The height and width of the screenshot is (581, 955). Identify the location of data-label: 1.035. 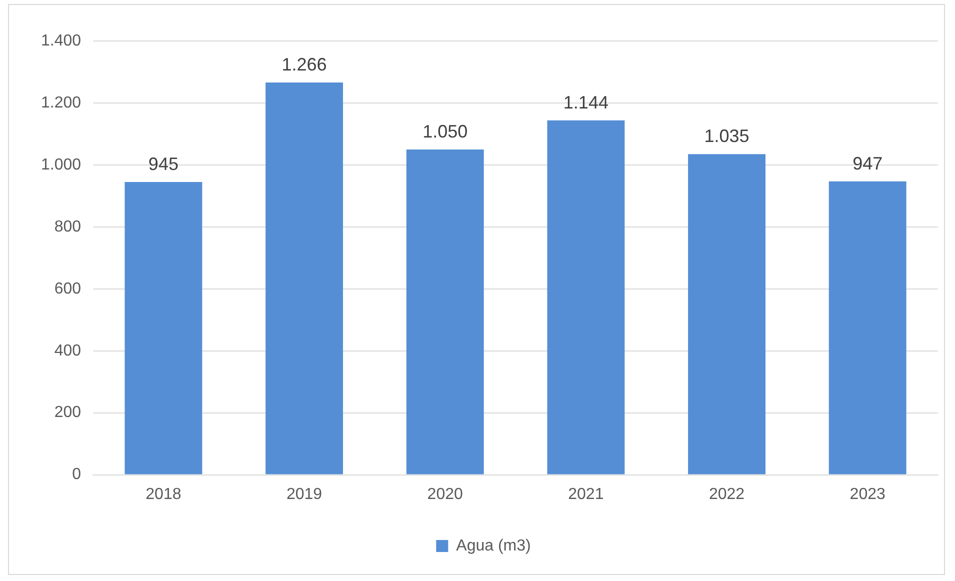
(727, 136).